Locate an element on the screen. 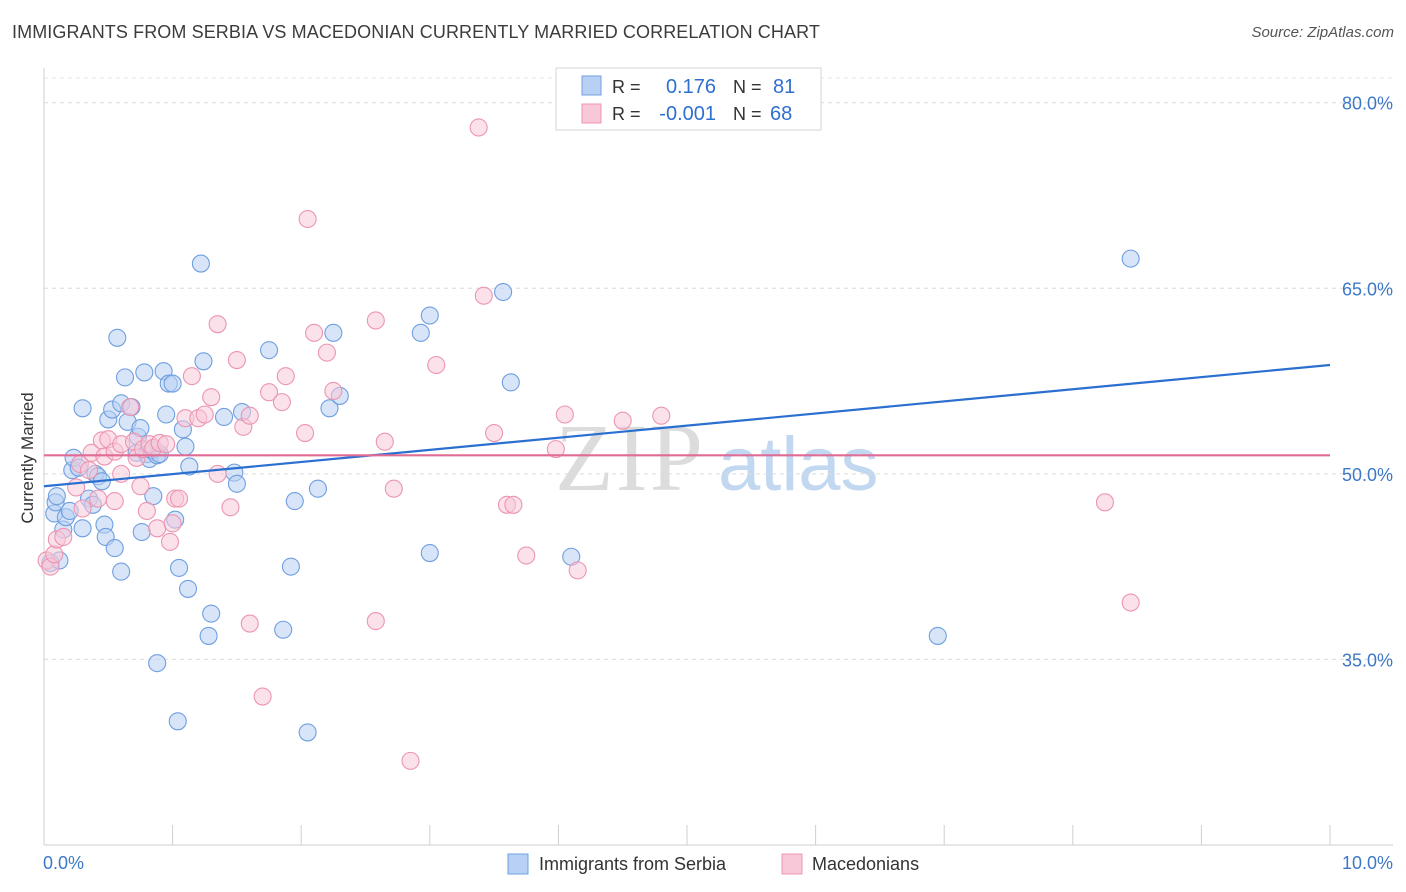 This screenshot has height=892, width=1406. y-tick-label: 80.0% is located at coordinates (1367, 104).